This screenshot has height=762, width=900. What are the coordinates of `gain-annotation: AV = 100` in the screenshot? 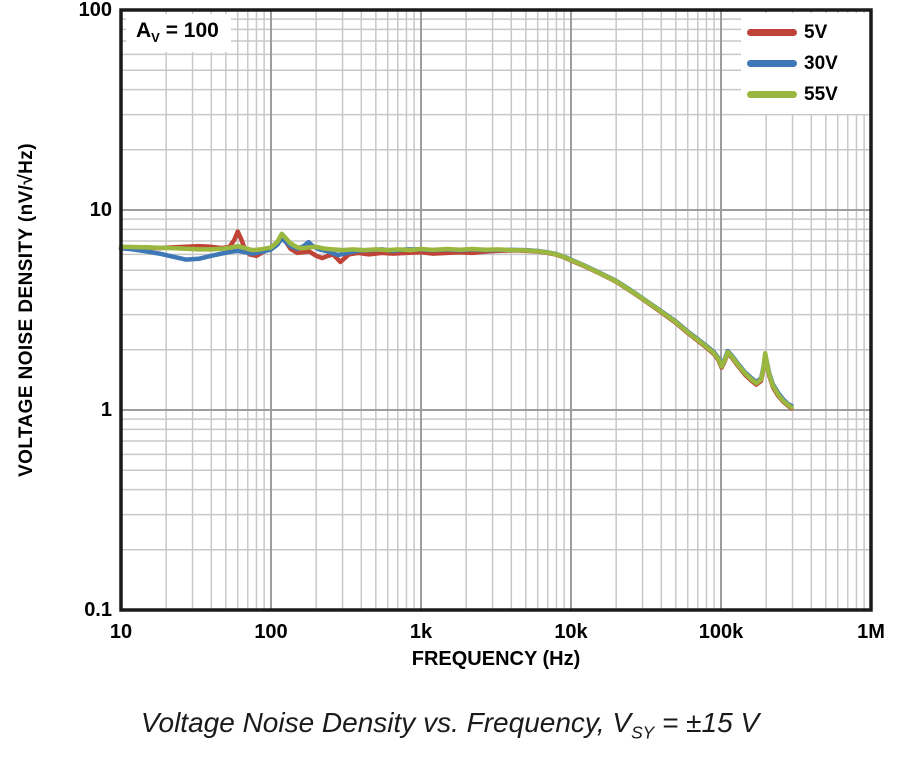 It's located at (178, 33).